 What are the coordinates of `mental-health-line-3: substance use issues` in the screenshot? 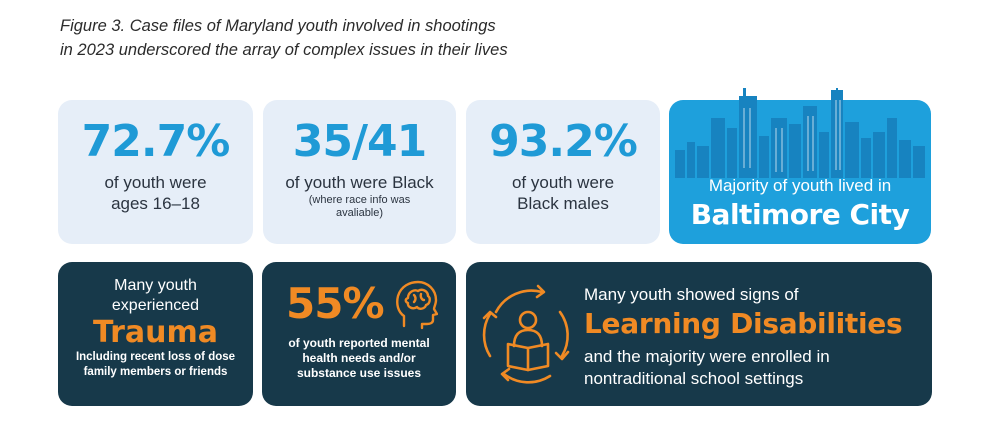 It's located at (359, 373).